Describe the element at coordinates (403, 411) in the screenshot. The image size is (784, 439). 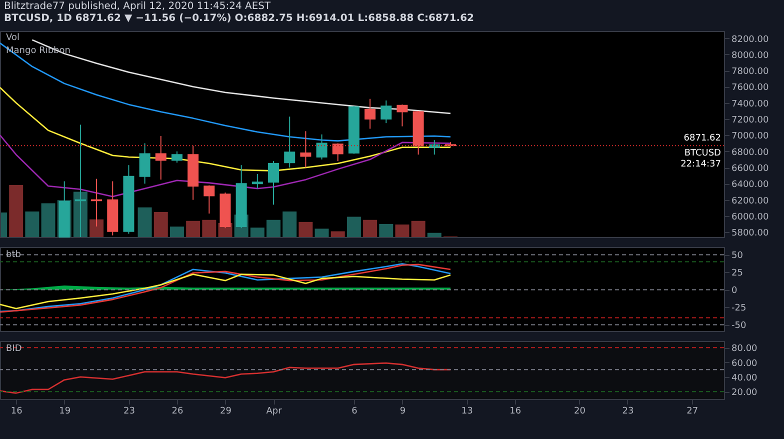
I see `x-tick-label: 9` at that location.